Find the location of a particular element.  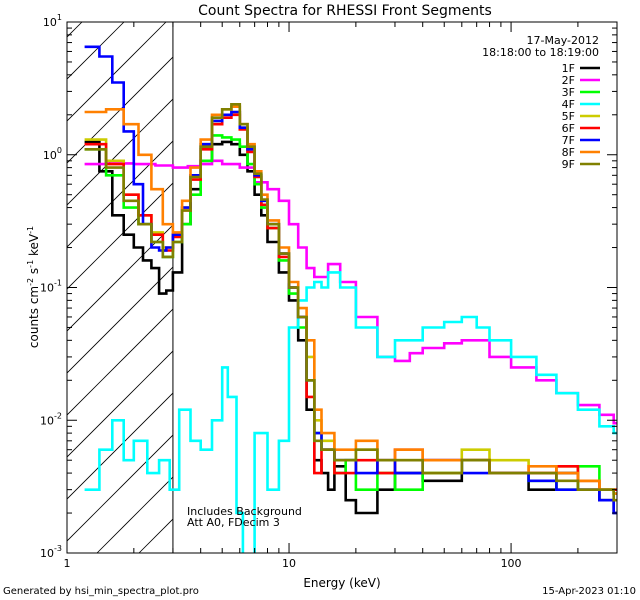

x-tick-labels: 1 10 100 is located at coordinates (293, 563).